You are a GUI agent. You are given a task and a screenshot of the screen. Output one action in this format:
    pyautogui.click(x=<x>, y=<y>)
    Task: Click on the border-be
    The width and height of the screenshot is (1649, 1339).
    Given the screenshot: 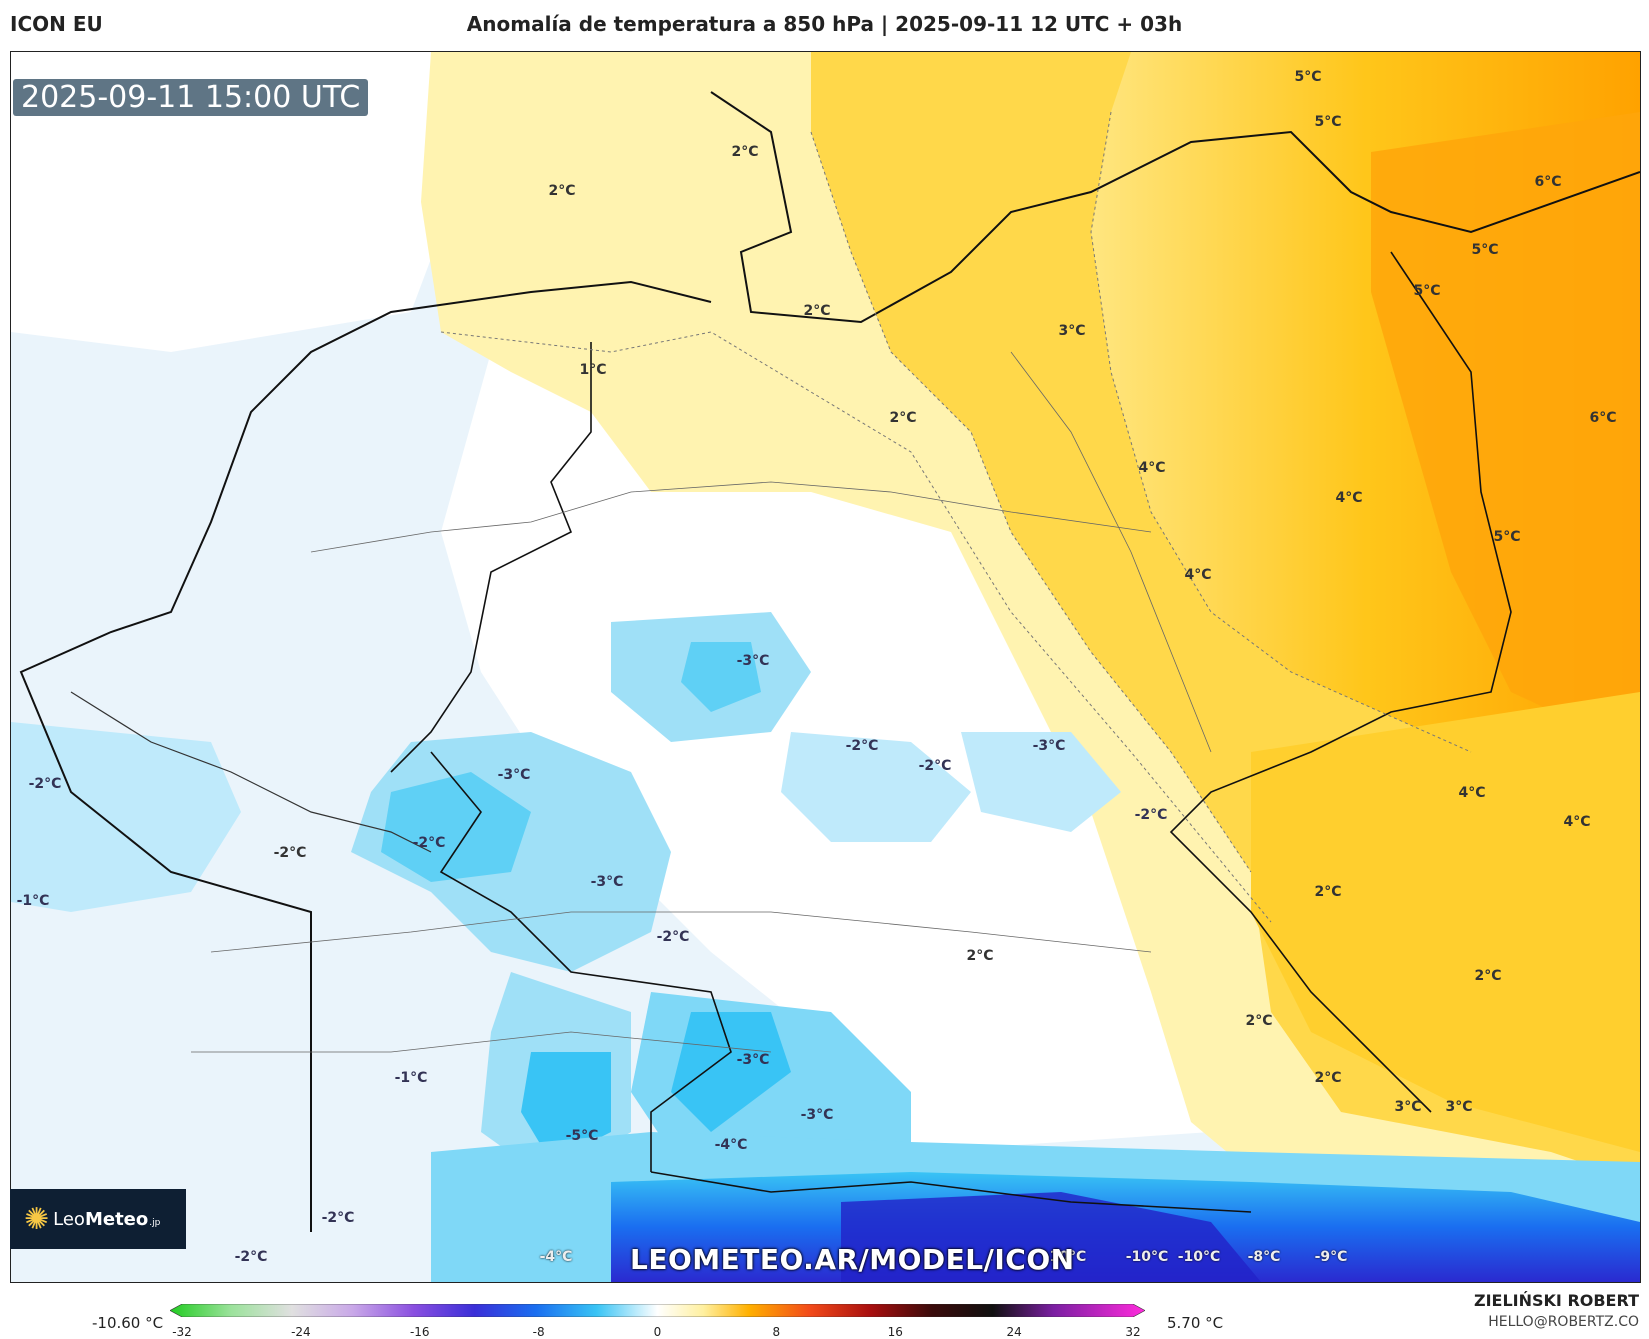 What is the action you would take?
    pyautogui.click(x=251, y=772)
    